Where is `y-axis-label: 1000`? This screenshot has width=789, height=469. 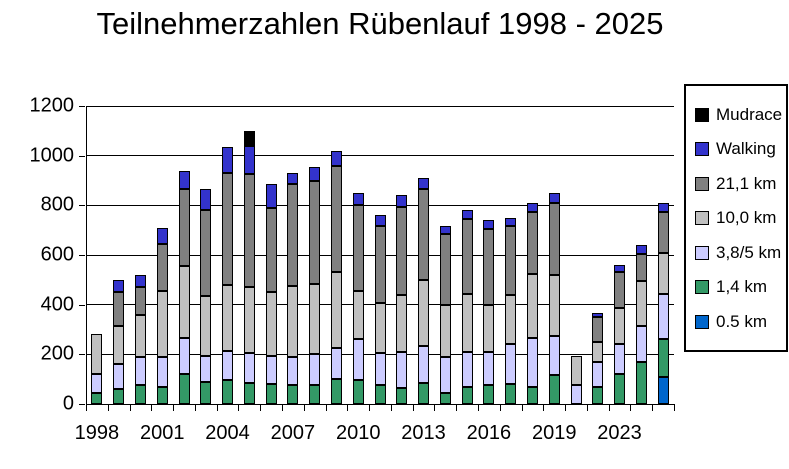 y-axis-label: 1000 is located at coordinates (52, 155).